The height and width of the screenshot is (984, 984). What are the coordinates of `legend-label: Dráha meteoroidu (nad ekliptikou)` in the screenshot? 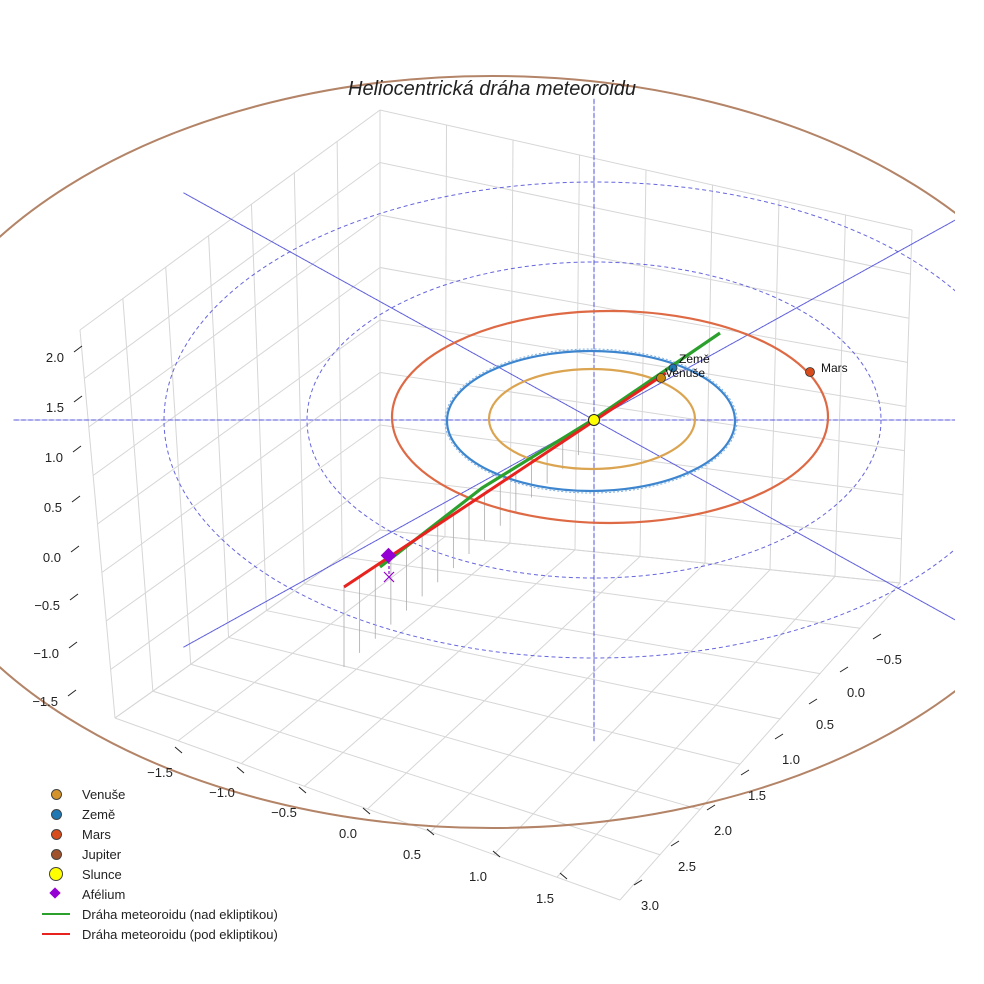 It's located at (180, 914).